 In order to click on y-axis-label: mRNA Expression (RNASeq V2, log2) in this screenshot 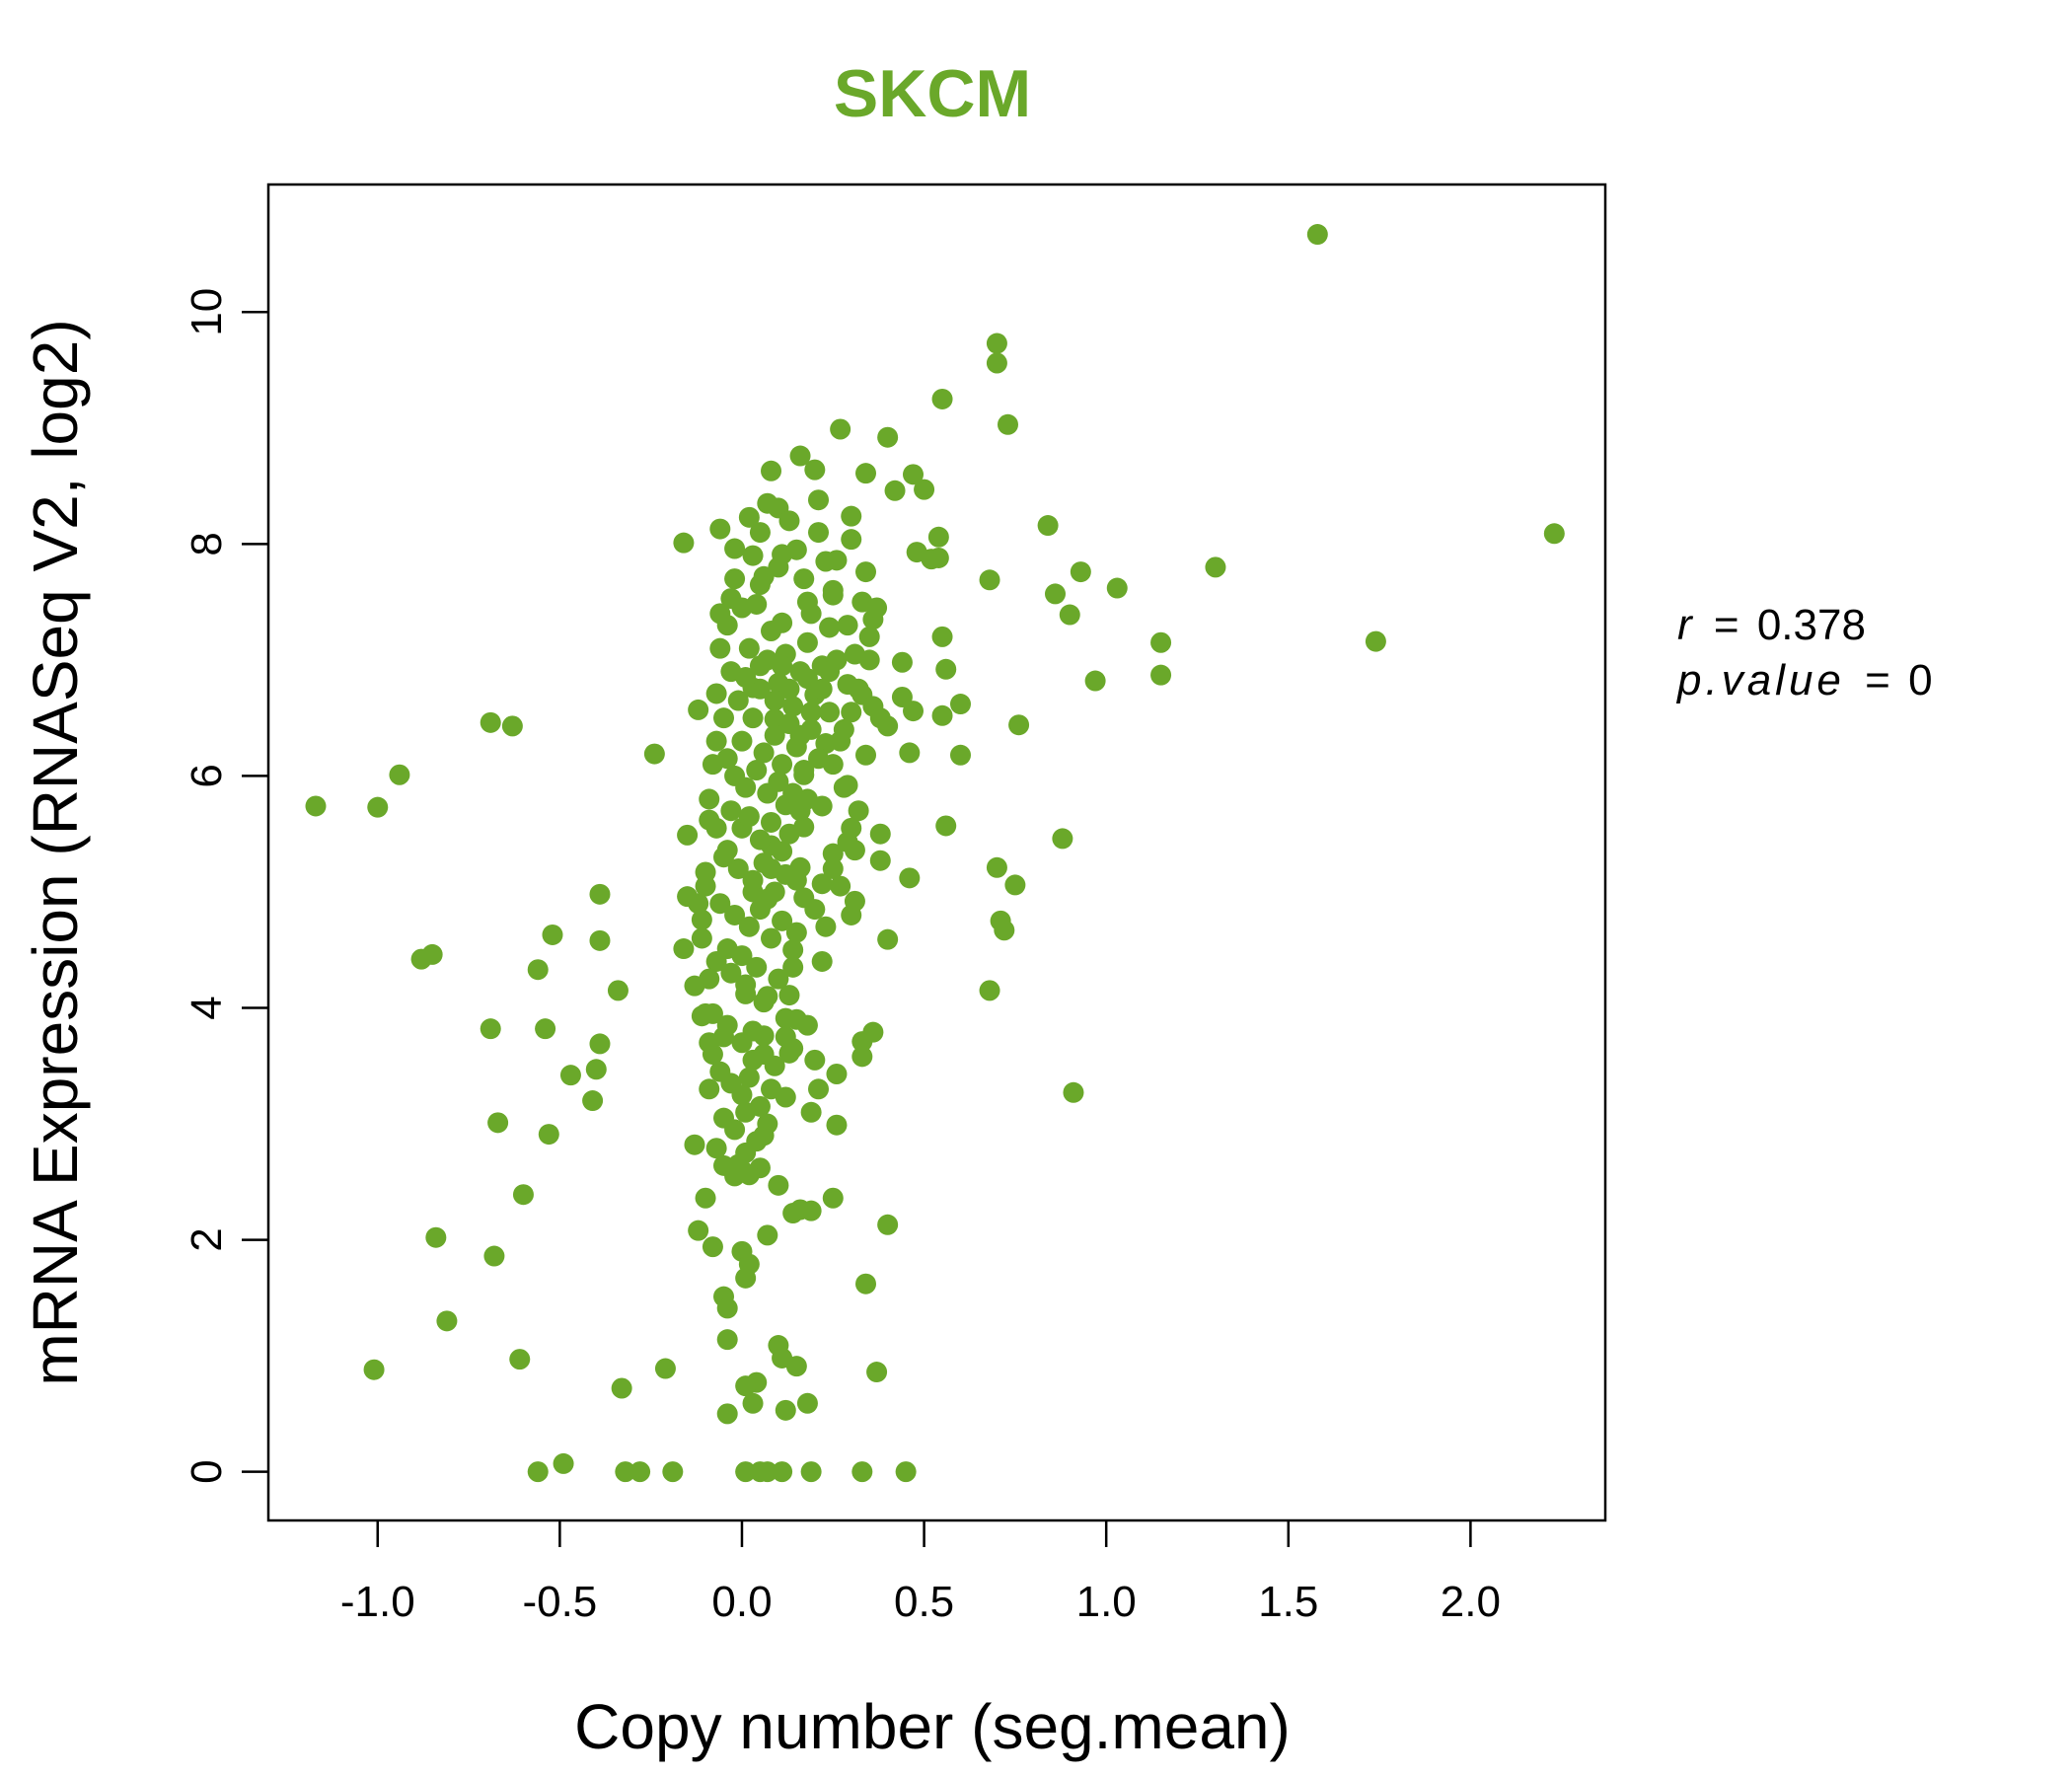, I will do `click(56, 852)`.